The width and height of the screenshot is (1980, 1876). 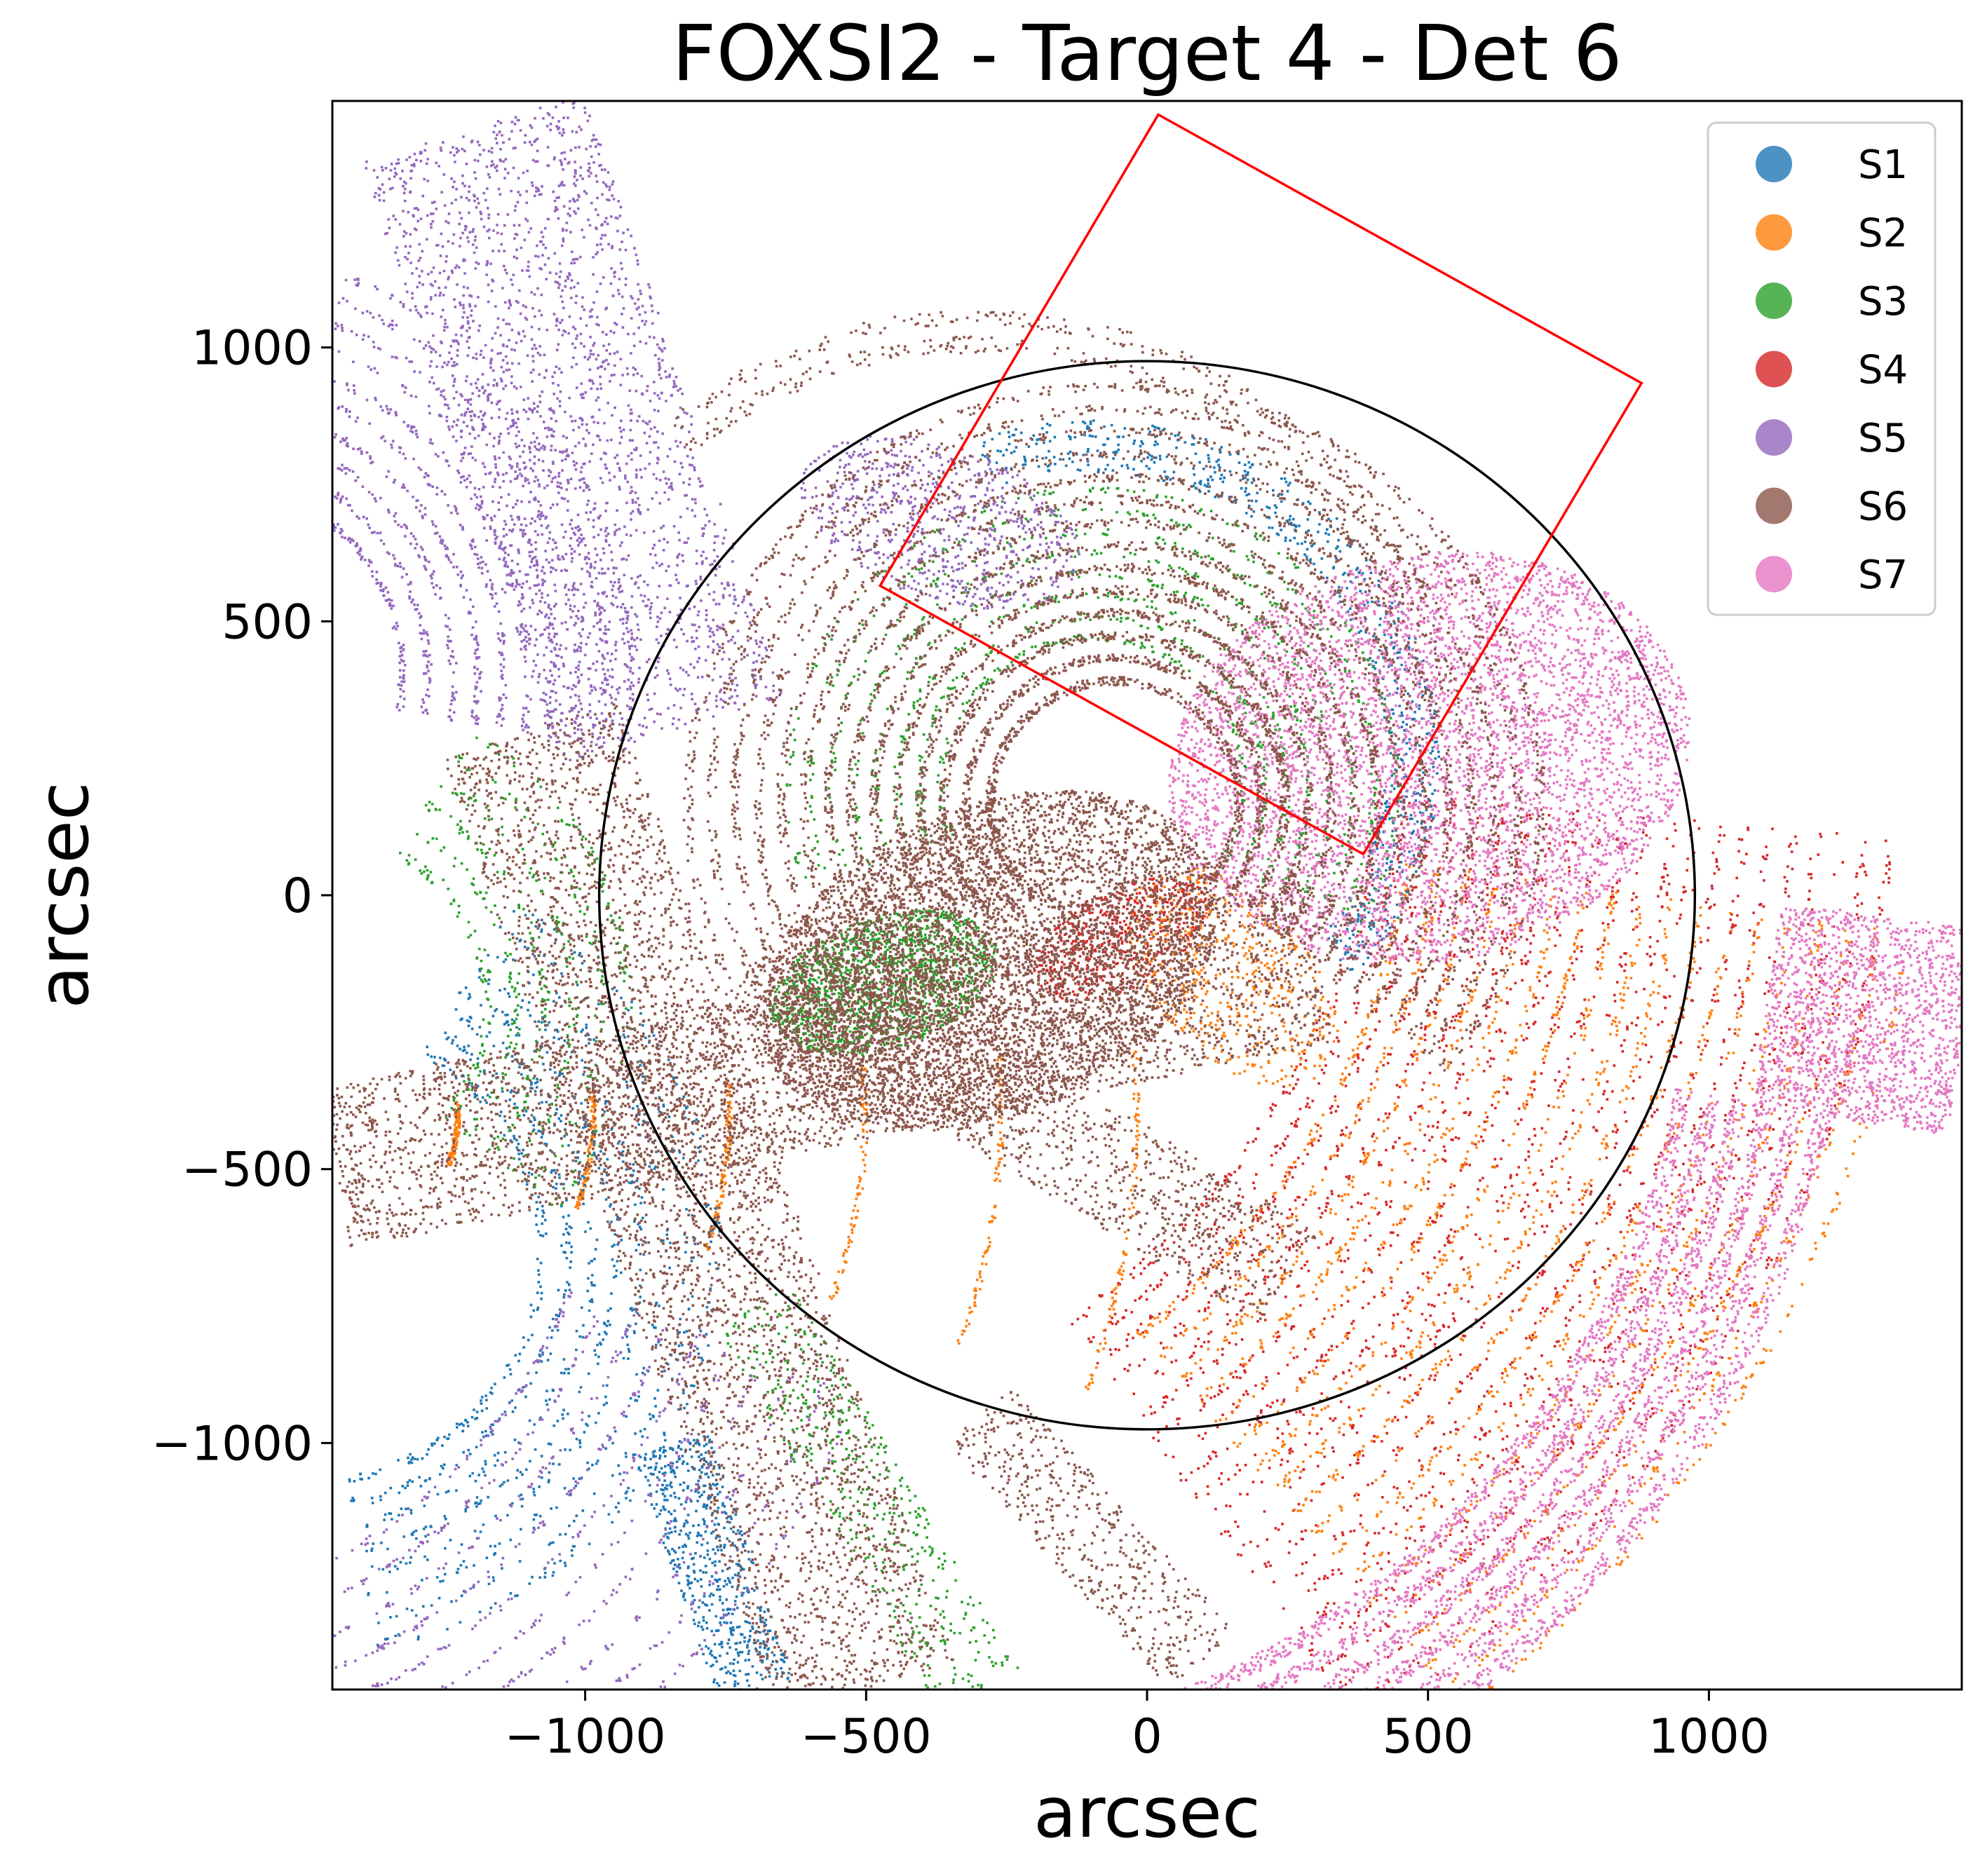 I want to click on y-tick-label: 1000, so click(x=252, y=348).